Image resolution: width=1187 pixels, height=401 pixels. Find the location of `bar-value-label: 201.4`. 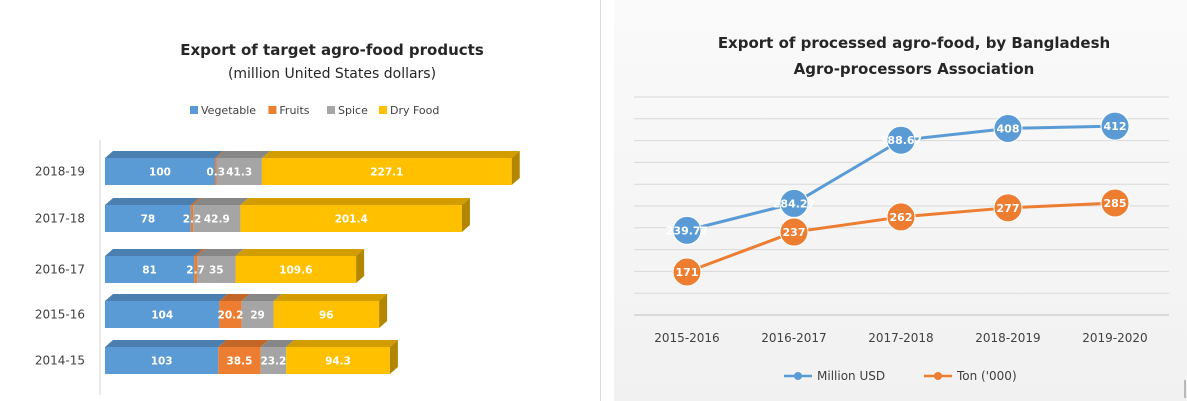

bar-value-label: 201.4 is located at coordinates (351, 220).